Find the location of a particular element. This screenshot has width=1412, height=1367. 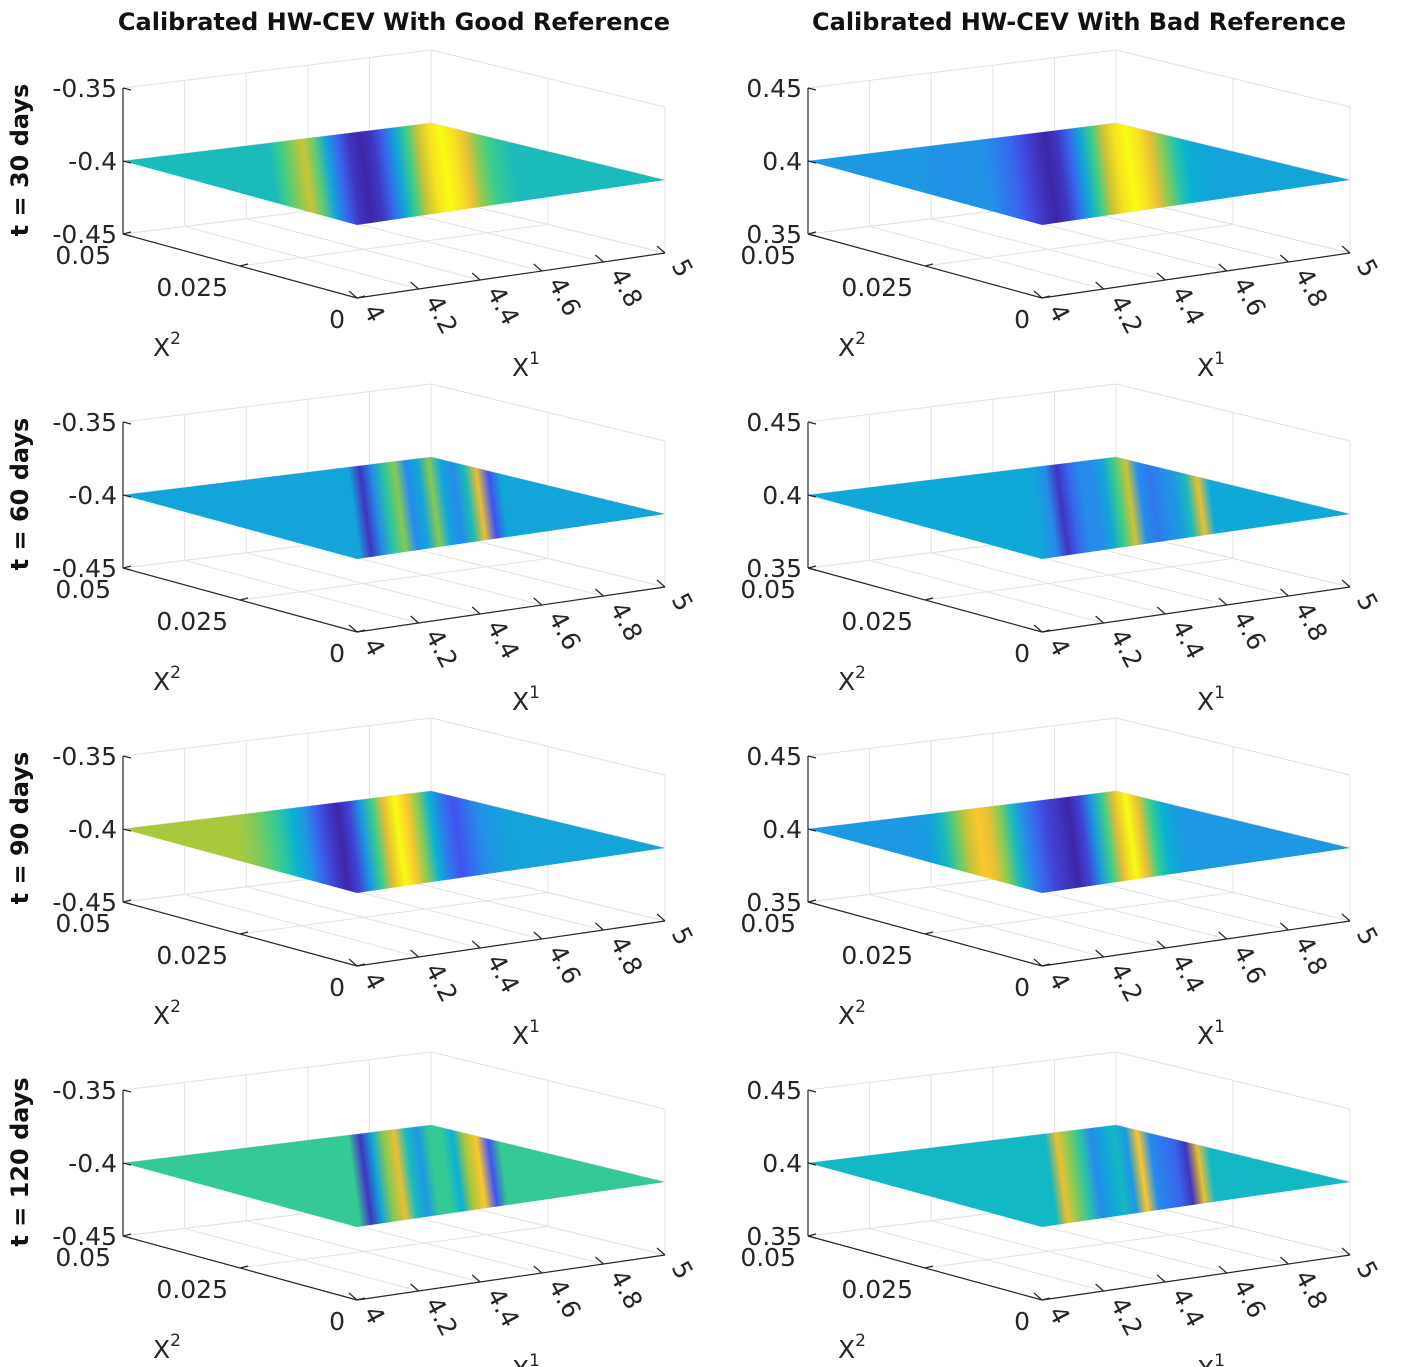

row-label: t = 30 days is located at coordinates (20, 160).